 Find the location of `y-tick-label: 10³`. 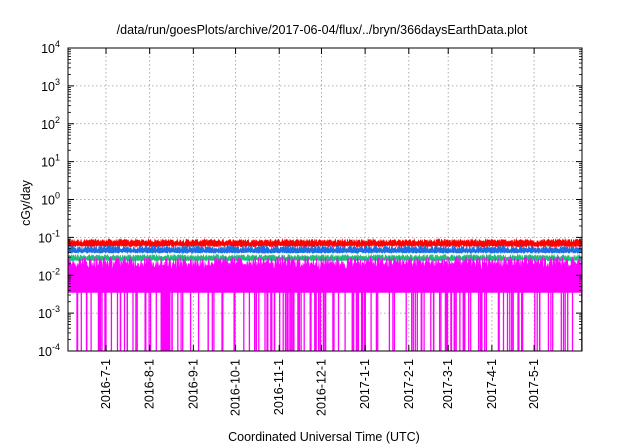

y-tick-label: 10³ is located at coordinates (50, 85).